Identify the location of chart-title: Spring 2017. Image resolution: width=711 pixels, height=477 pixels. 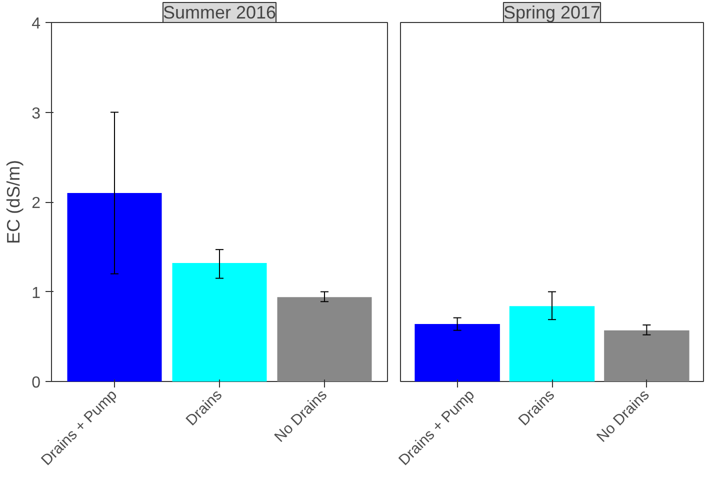
(552, 12).